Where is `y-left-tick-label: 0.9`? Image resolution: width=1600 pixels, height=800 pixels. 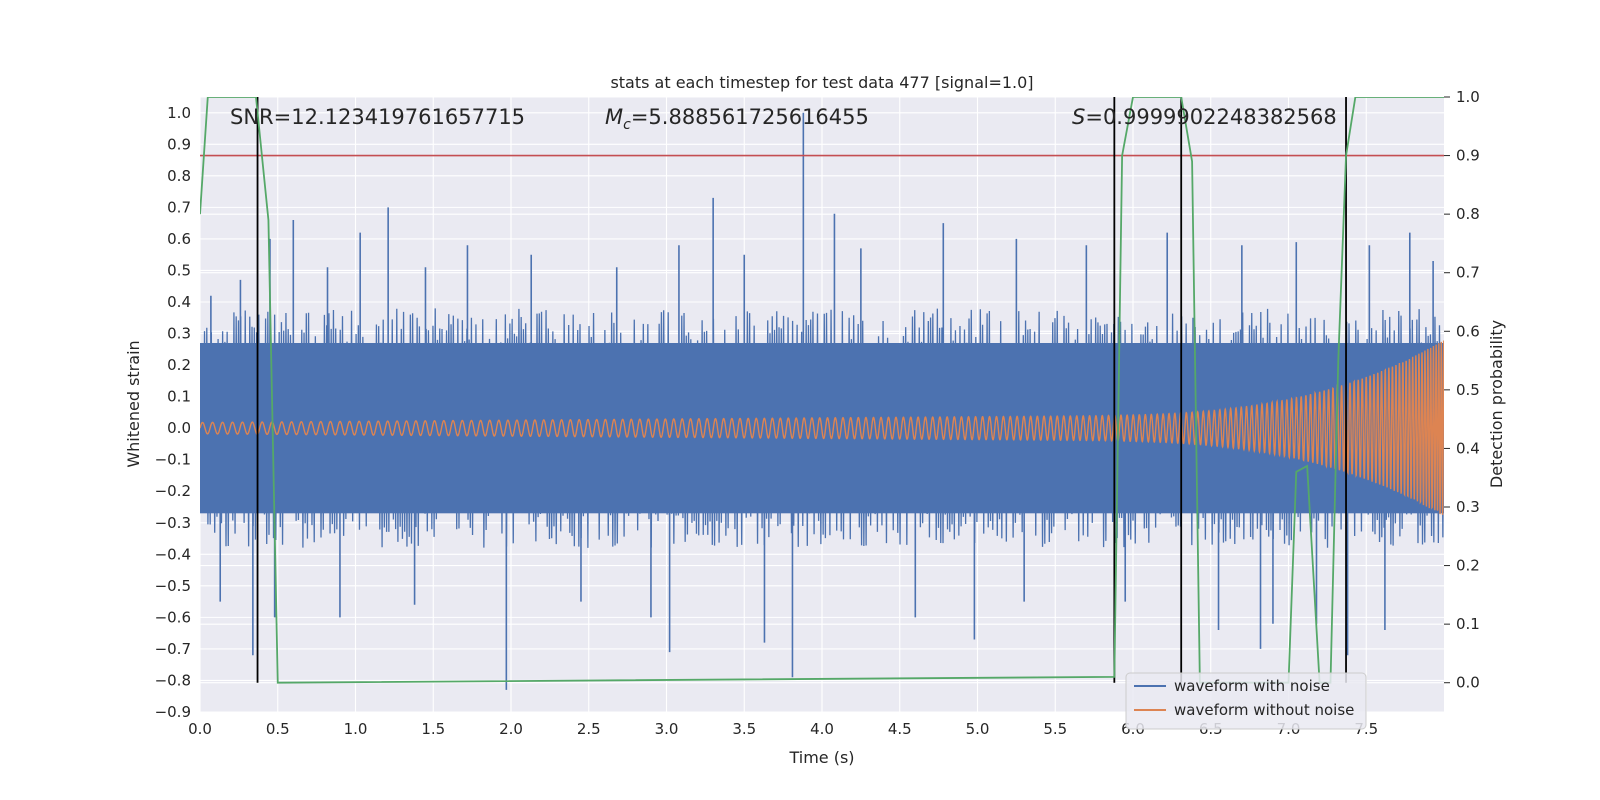 y-left-tick-label: 0.9 is located at coordinates (179, 144).